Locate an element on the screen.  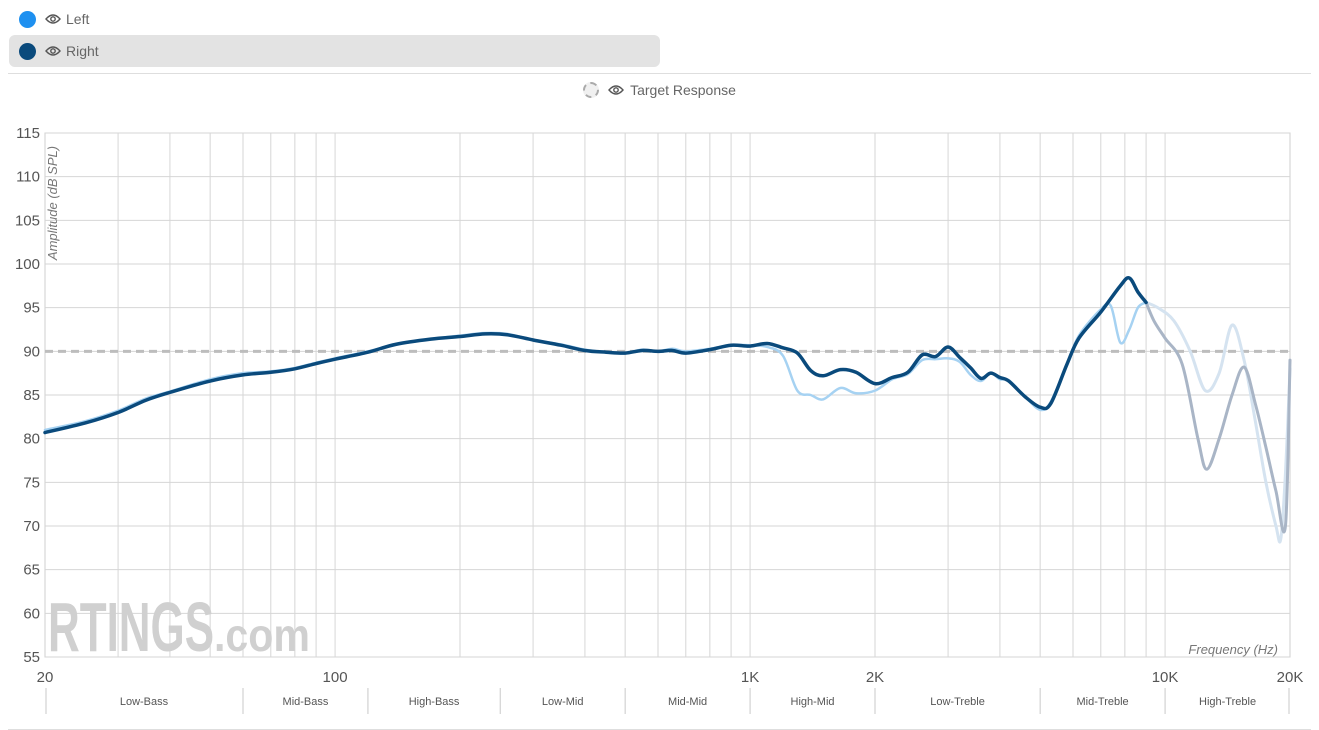
x-axis-title: Frequency (Hz) is located at coordinates (1233, 649).